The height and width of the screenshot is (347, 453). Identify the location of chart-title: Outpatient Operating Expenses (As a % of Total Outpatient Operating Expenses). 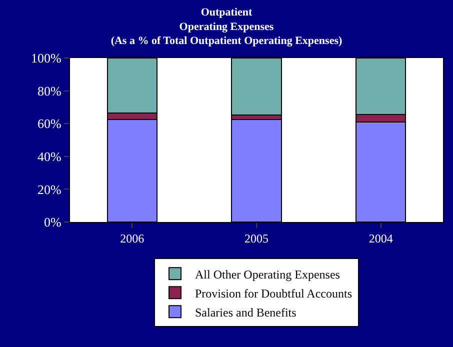
(226, 27).